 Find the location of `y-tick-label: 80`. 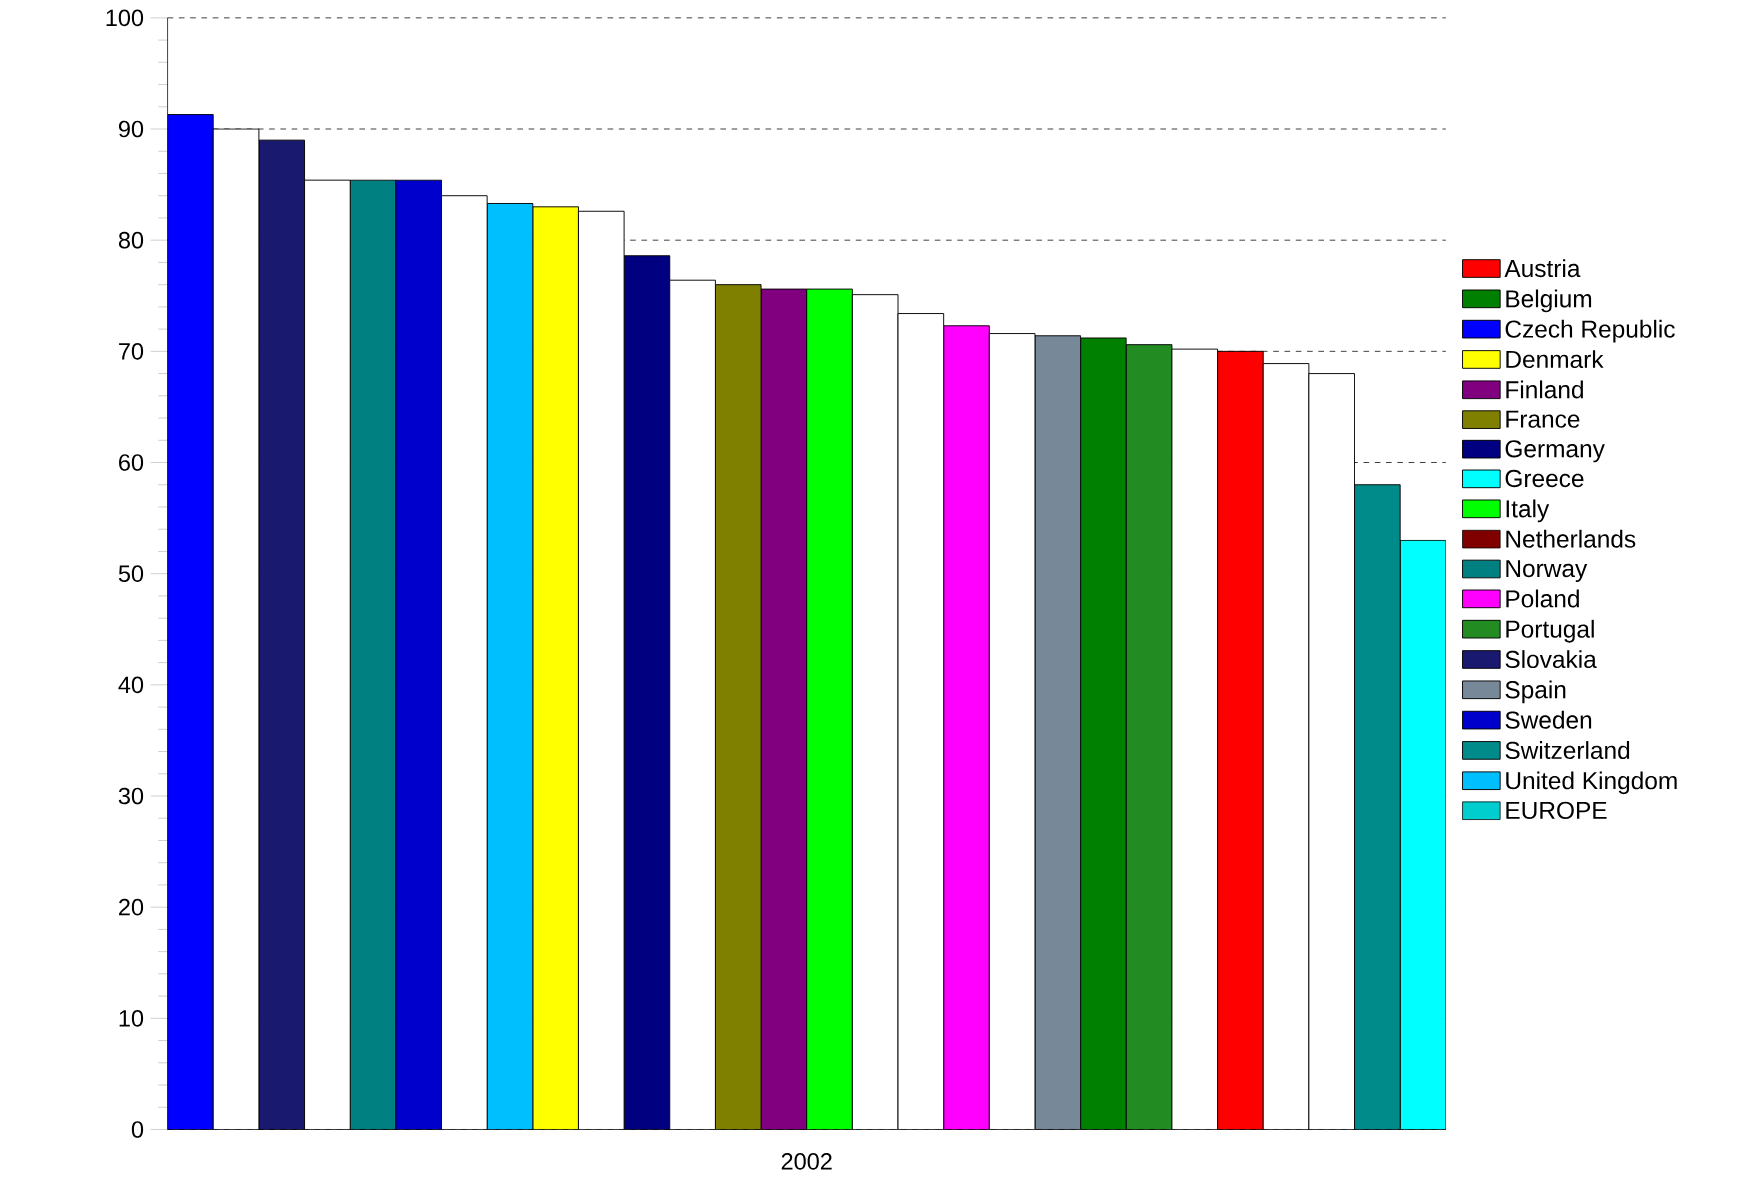

y-tick-label: 80 is located at coordinates (131, 240).